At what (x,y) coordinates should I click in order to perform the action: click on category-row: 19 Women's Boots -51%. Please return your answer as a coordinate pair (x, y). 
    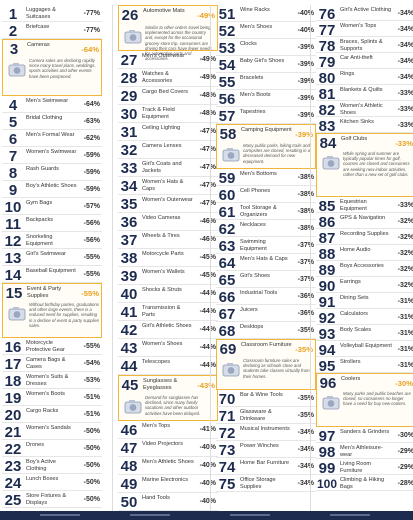
    Looking at the image, I should click on (52, 398).